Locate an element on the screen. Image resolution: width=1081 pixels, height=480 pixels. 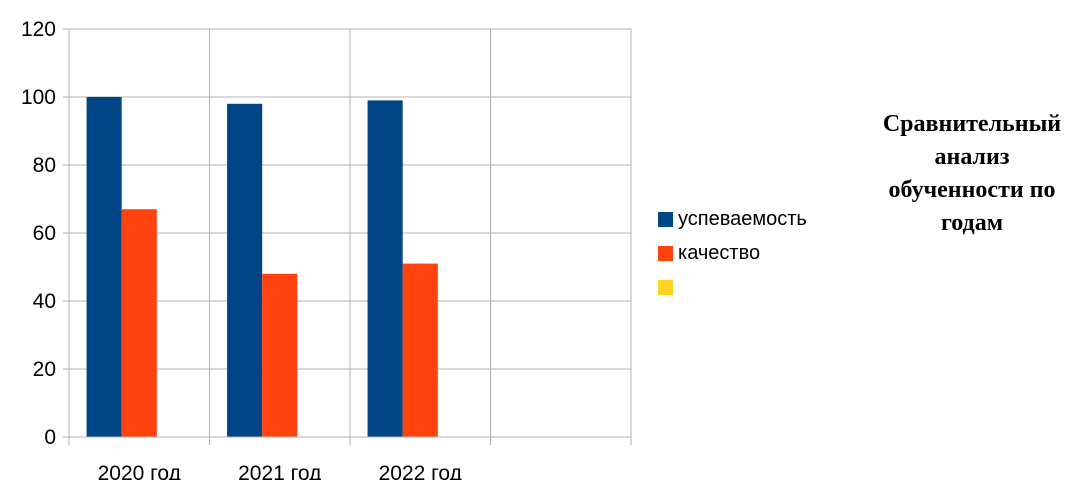
y-tick-label: 20 is located at coordinates (44, 369).